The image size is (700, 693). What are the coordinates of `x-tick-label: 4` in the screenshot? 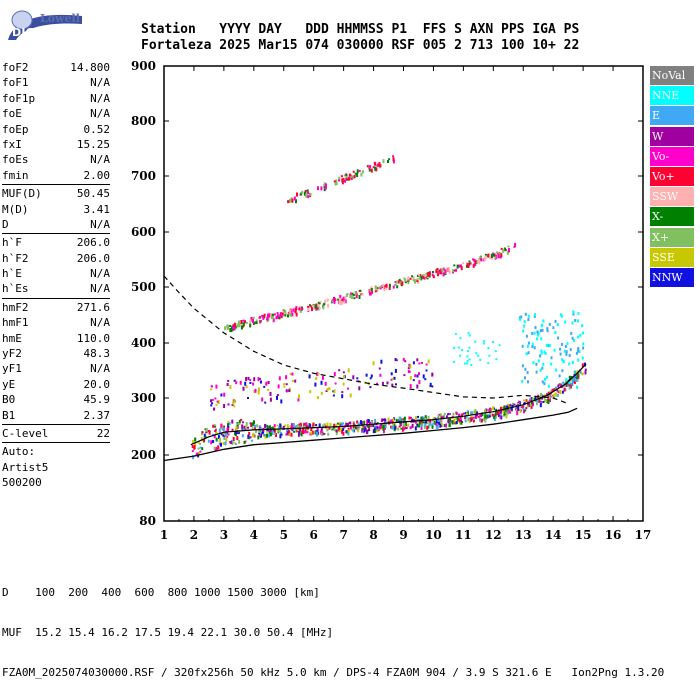 It's located at (254, 535).